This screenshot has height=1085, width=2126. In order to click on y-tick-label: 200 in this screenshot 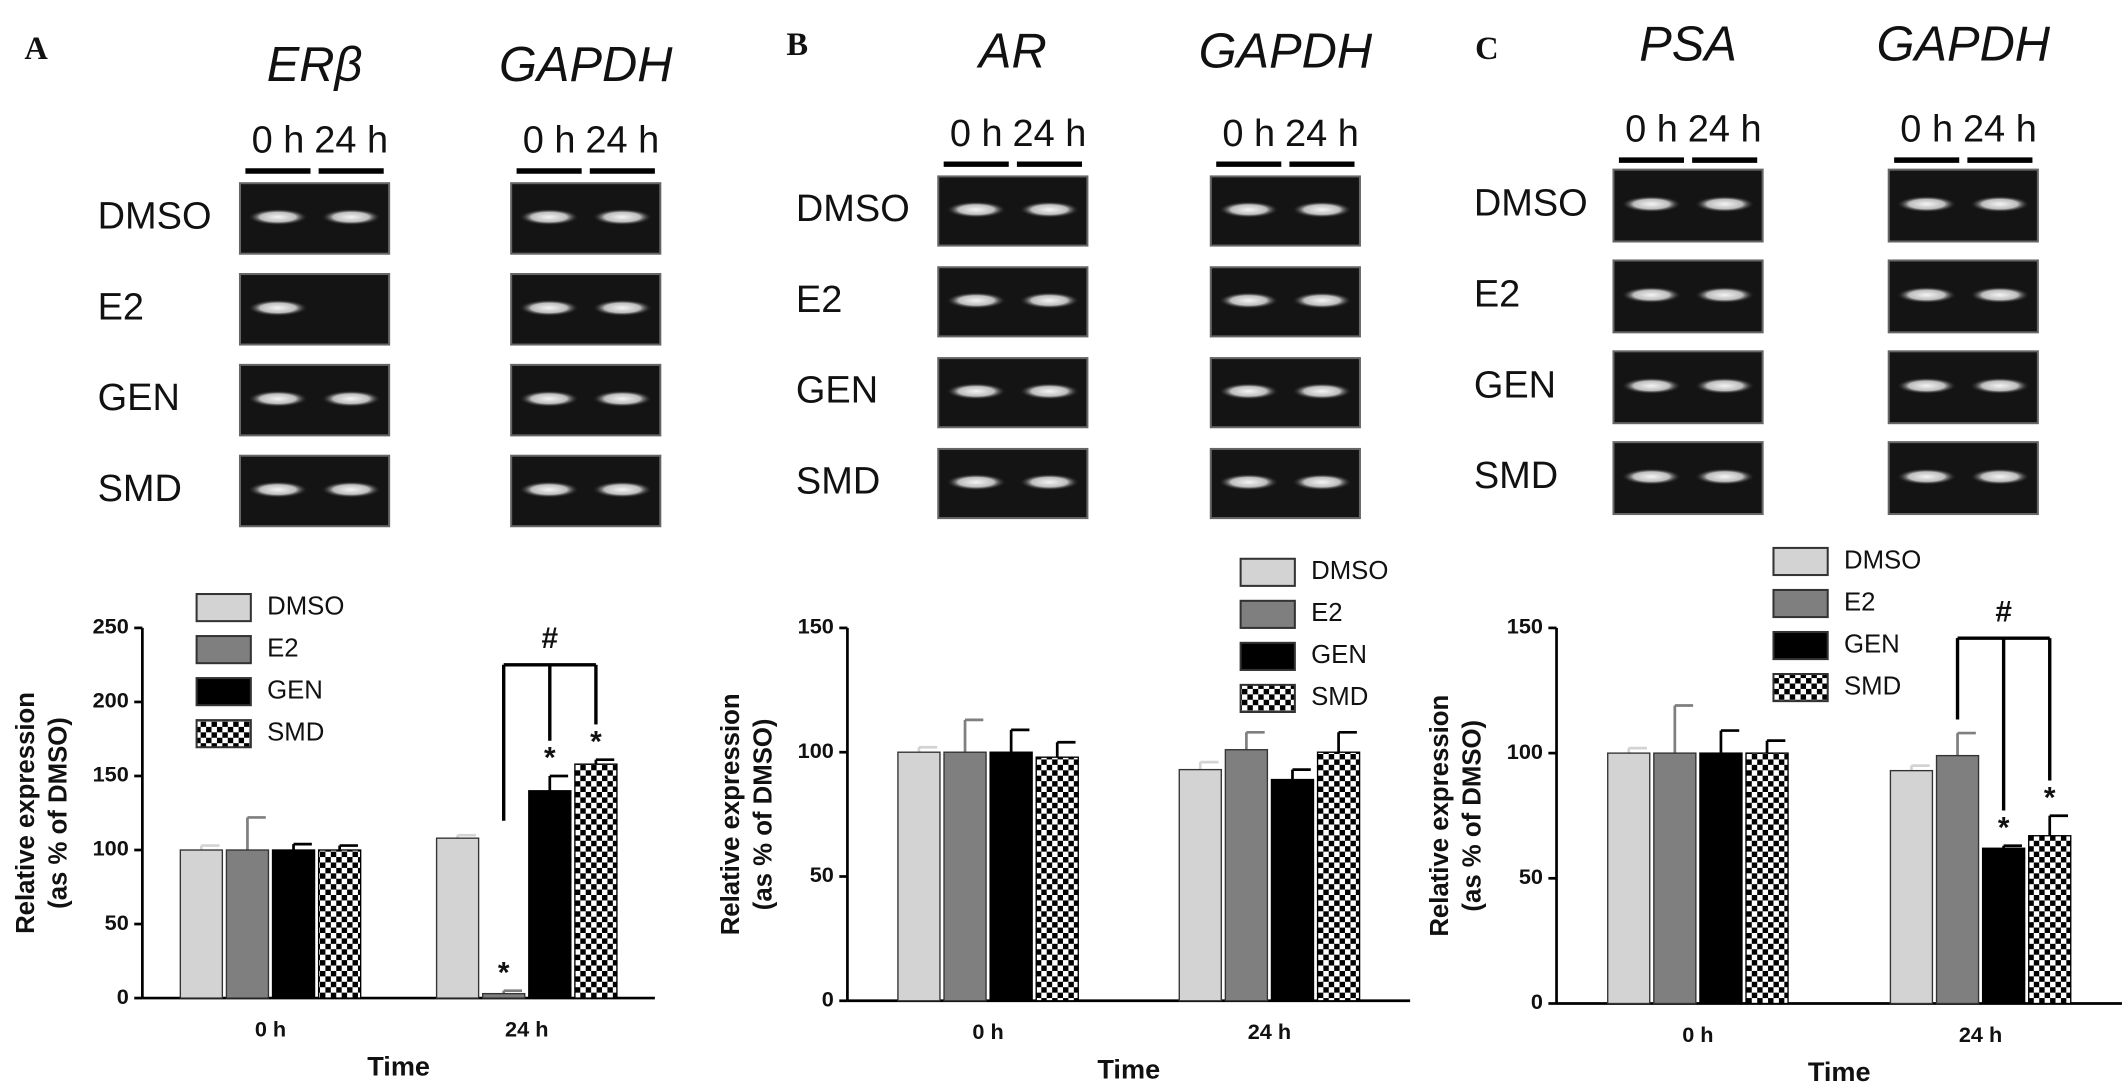, I will do `click(111, 700)`.